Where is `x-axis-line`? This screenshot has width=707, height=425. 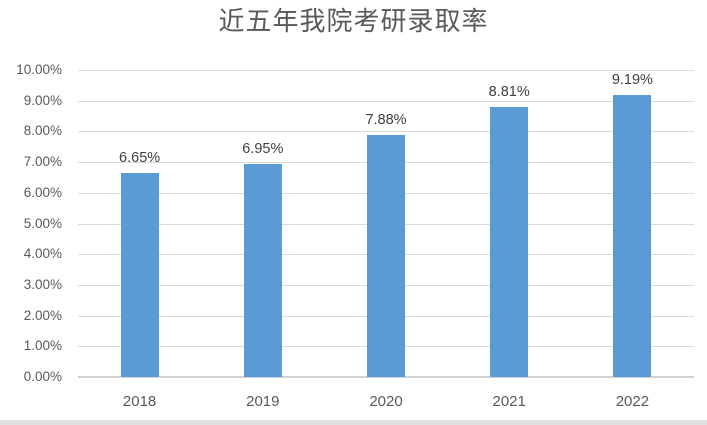 x-axis-line is located at coordinates (386, 377).